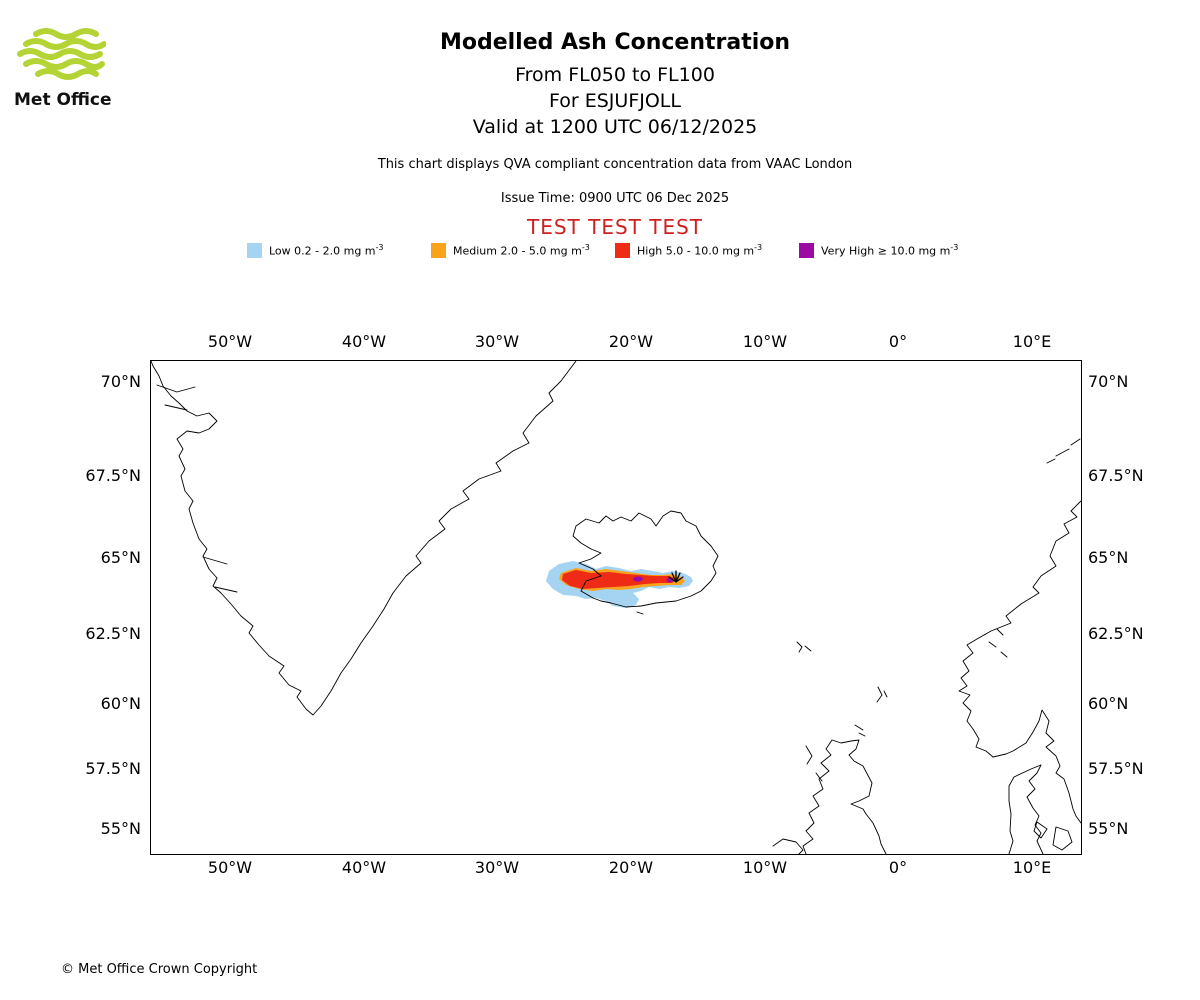 This screenshot has width=1200, height=1000. Describe the element at coordinates (615, 127) in the screenshot. I see `valid-time-subtitle: Valid at 1200 UTC 06/12/2025` at that location.